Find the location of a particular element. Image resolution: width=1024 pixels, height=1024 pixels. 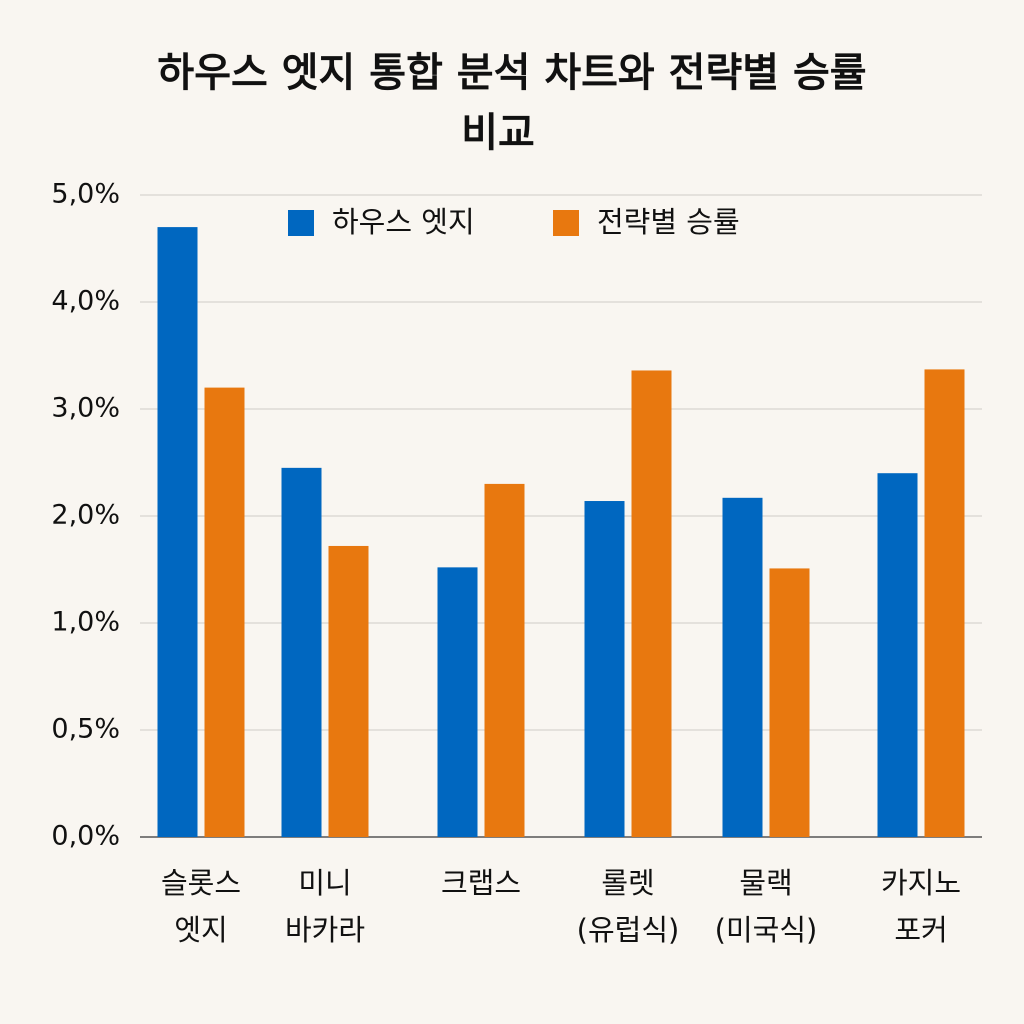

legend-label: 하우스 엣지 is located at coordinates (403, 222).